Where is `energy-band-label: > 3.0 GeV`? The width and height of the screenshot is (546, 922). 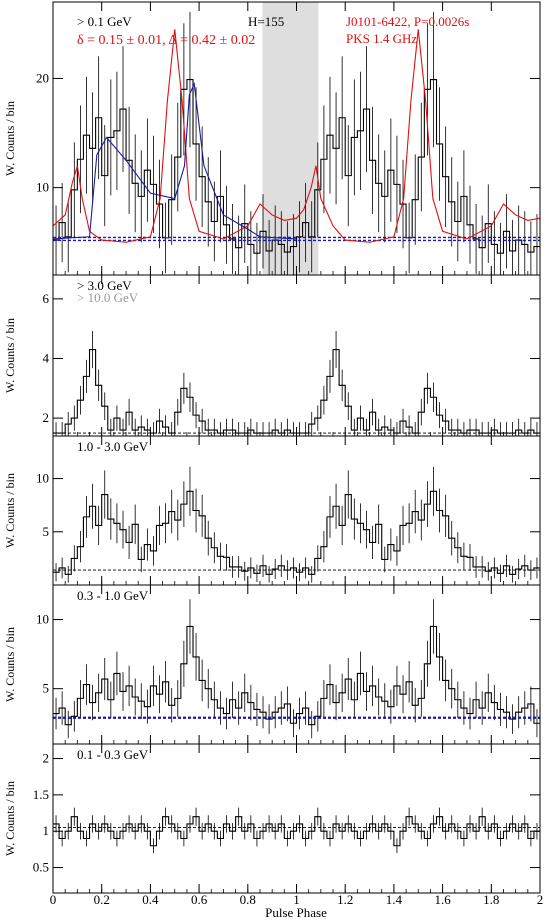 energy-band-label: > 3.0 GeV is located at coordinates (104, 285).